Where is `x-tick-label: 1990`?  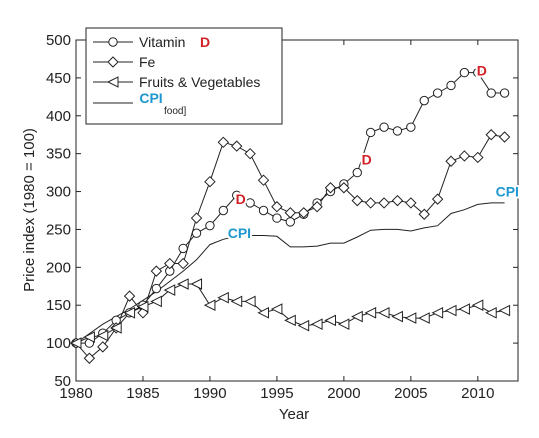 x-tick-label: 1990 is located at coordinates (209, 393).